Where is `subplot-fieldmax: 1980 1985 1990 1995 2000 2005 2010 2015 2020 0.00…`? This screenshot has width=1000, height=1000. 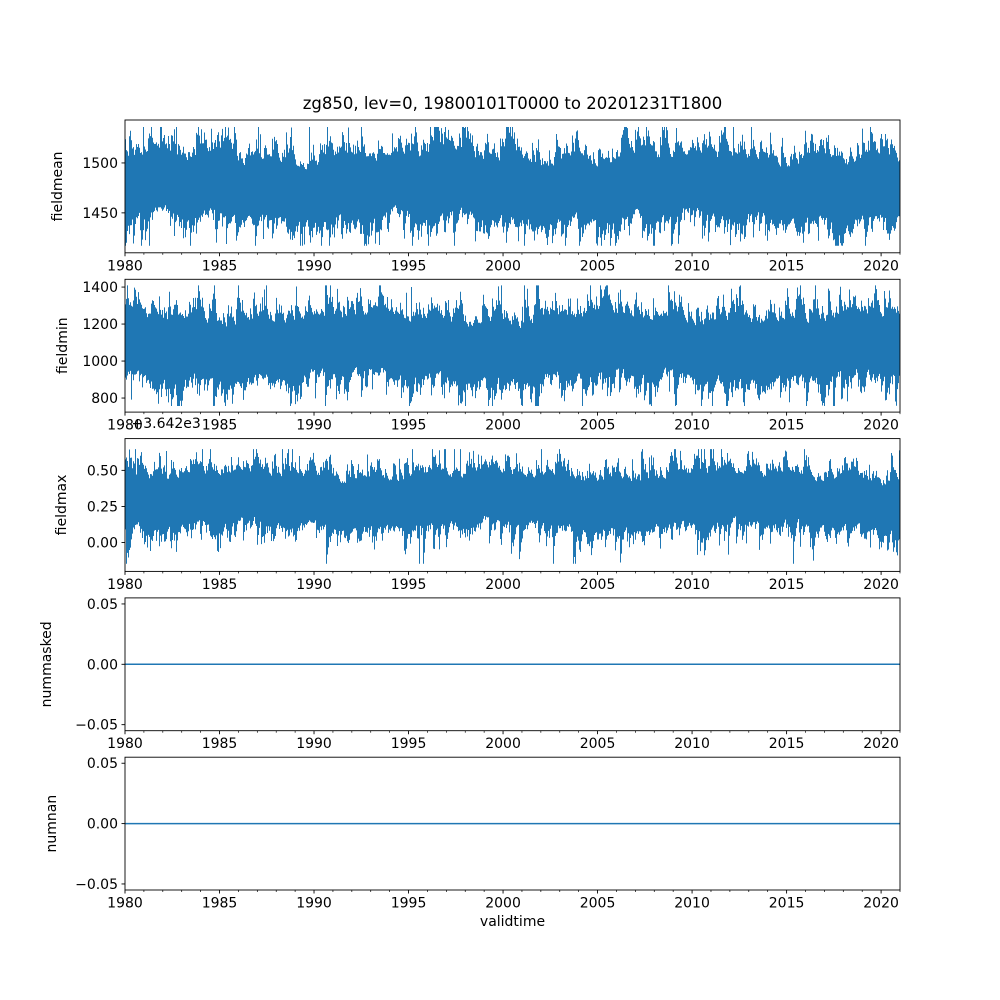
subplot-fieldmax: 1980 1985 1990 1995 2000 2005 2010 2015 2020 0.00… is located at coordinates (494, 515).